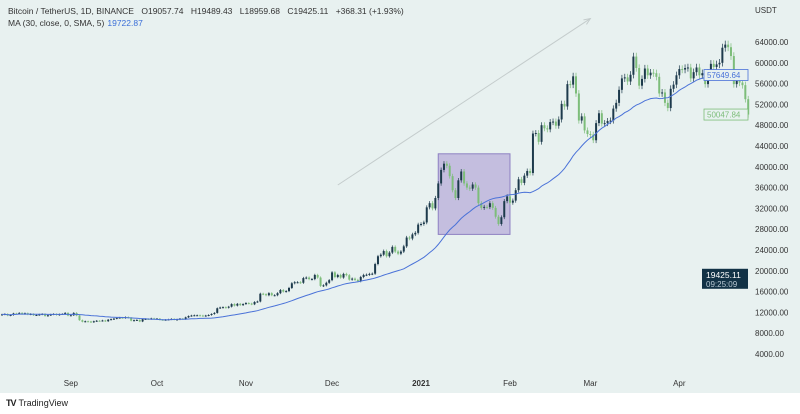  Describe the element at coordinates (125, 23) in the screenshot. I see `ma-indicator-value: 19722.87` at that location.